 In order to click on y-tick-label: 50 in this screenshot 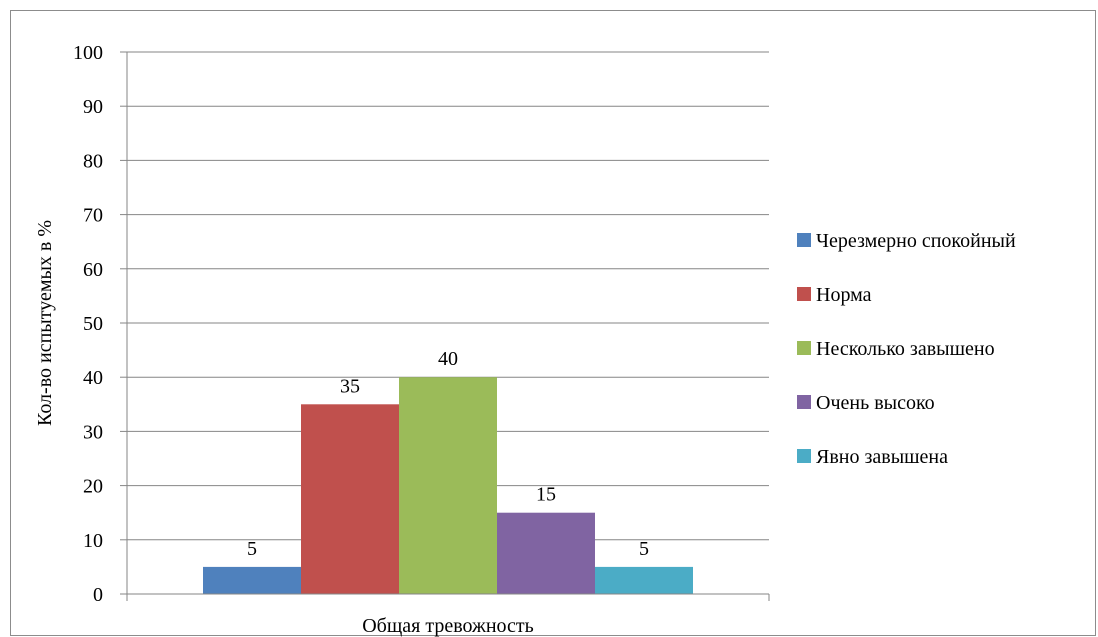, I will do `click(93, 324)`.